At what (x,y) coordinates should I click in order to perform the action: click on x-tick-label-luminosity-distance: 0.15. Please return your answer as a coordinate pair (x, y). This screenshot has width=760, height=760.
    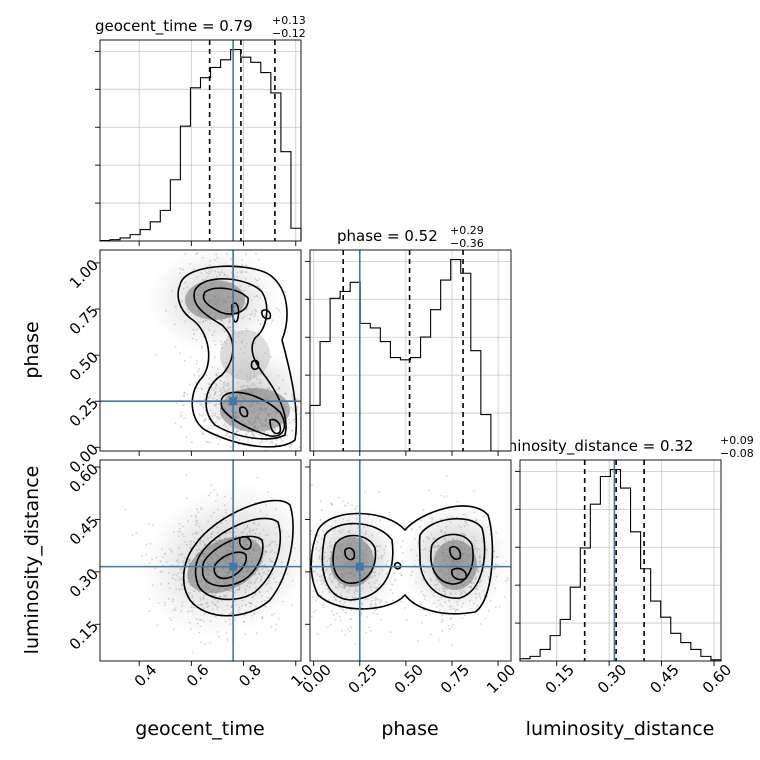
    Looking at the image, I should click on (560, 679).